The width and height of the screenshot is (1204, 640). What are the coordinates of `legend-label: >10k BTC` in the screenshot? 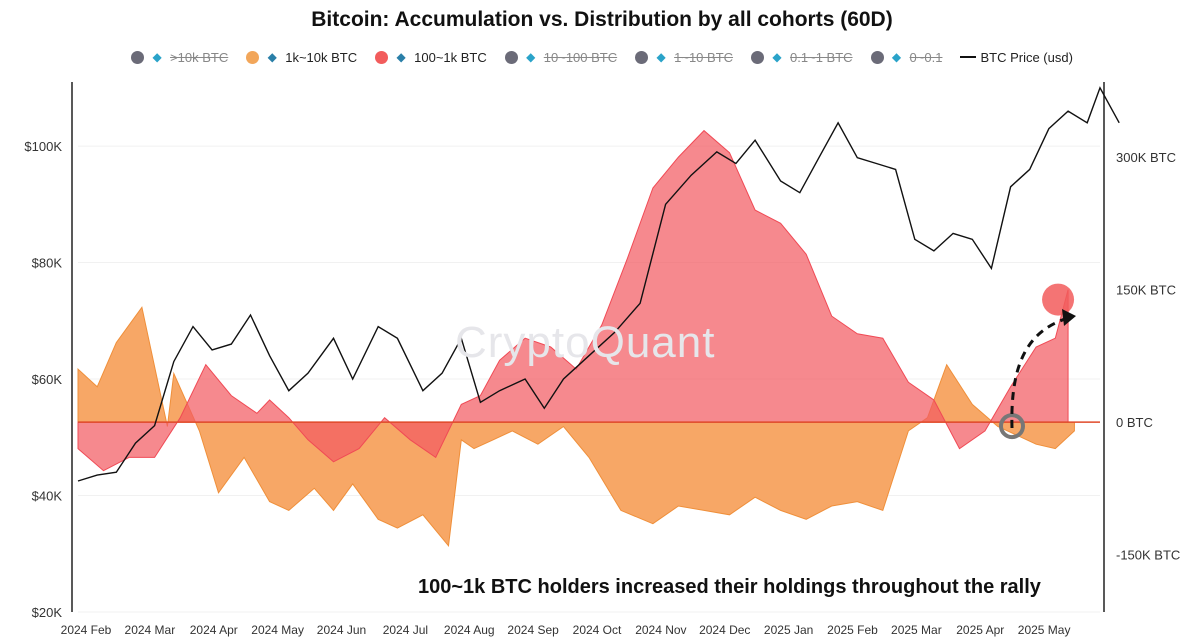 It's located at (199, 57).